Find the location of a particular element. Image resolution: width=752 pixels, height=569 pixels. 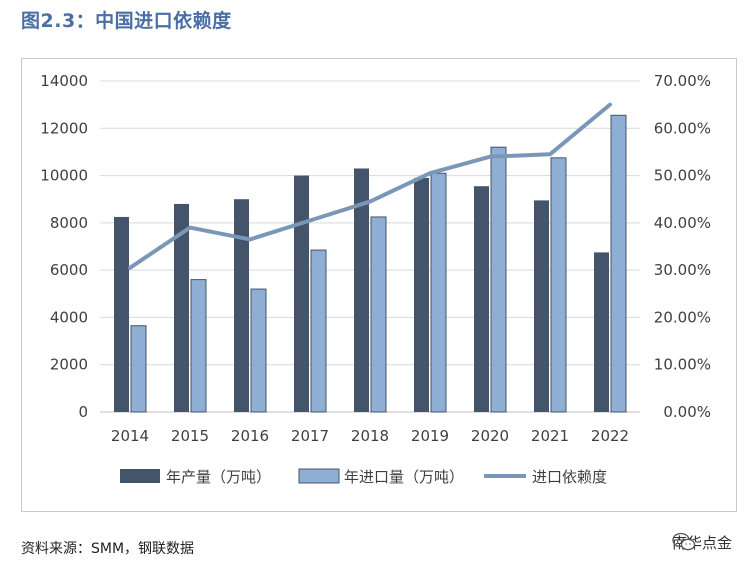

y-right-tick-label: 10.00% is located at coordinates (682, 365).